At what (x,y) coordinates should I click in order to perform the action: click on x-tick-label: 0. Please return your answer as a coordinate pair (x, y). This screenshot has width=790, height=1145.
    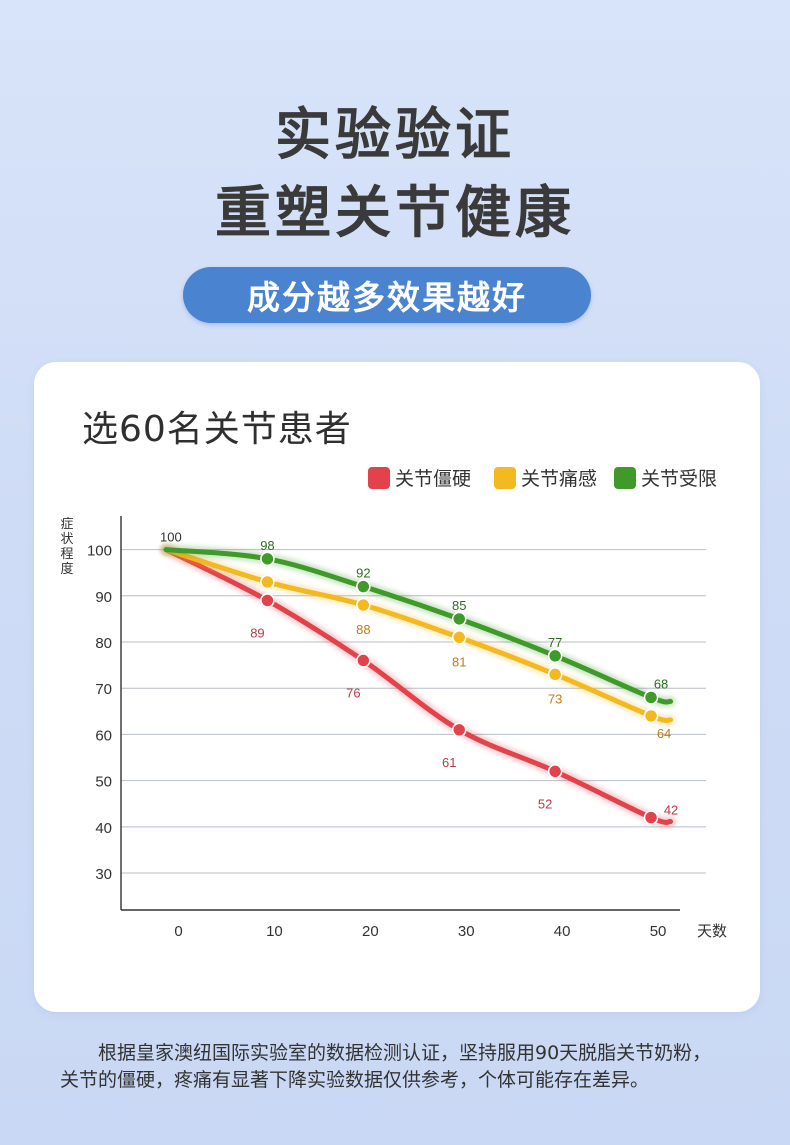
    Looking at the image, I should click on (178, 931).